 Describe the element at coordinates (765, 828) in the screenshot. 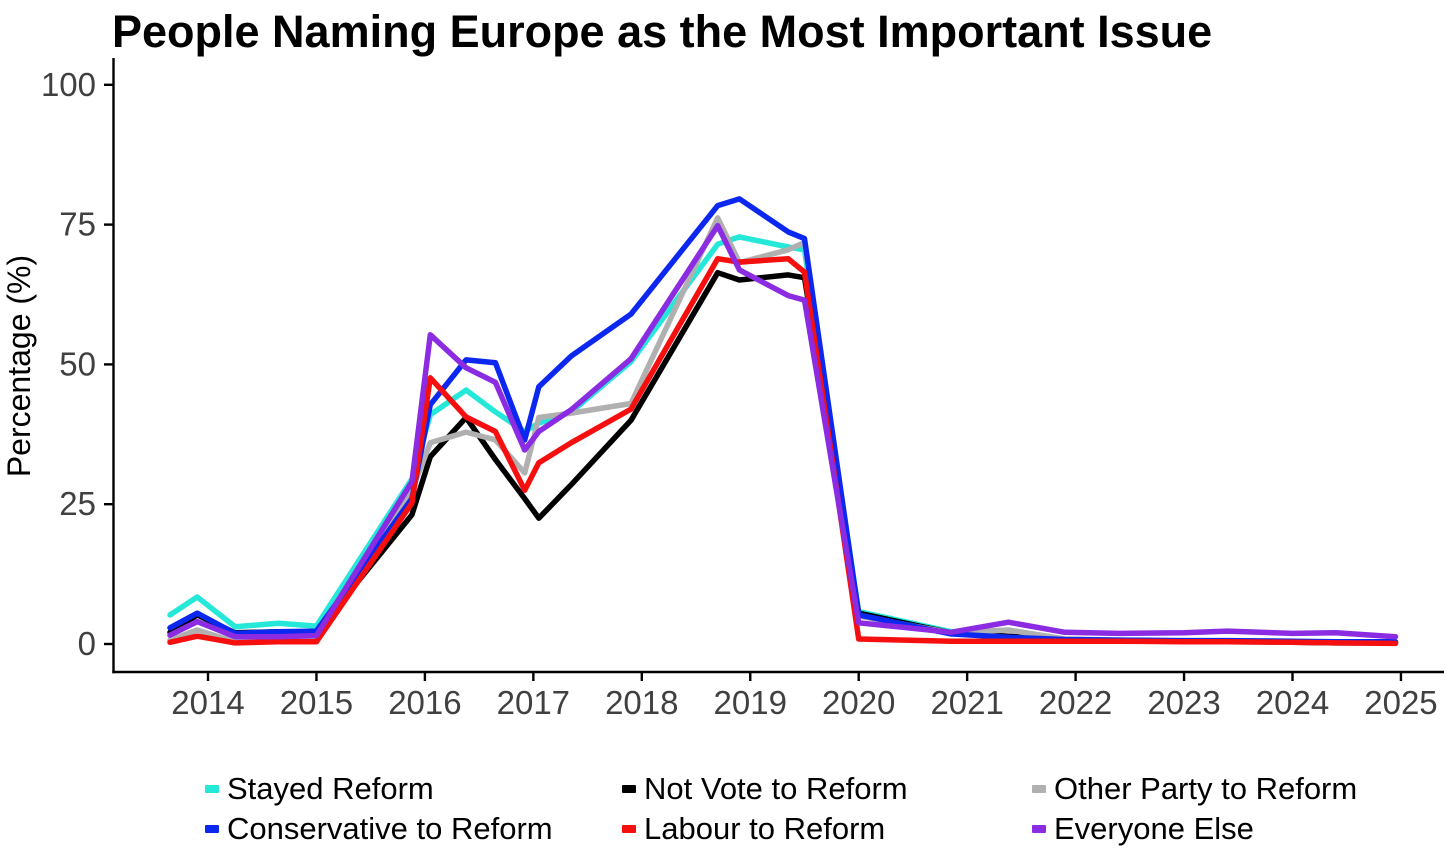

I see `legend-label: Labour to Reform` at that location.